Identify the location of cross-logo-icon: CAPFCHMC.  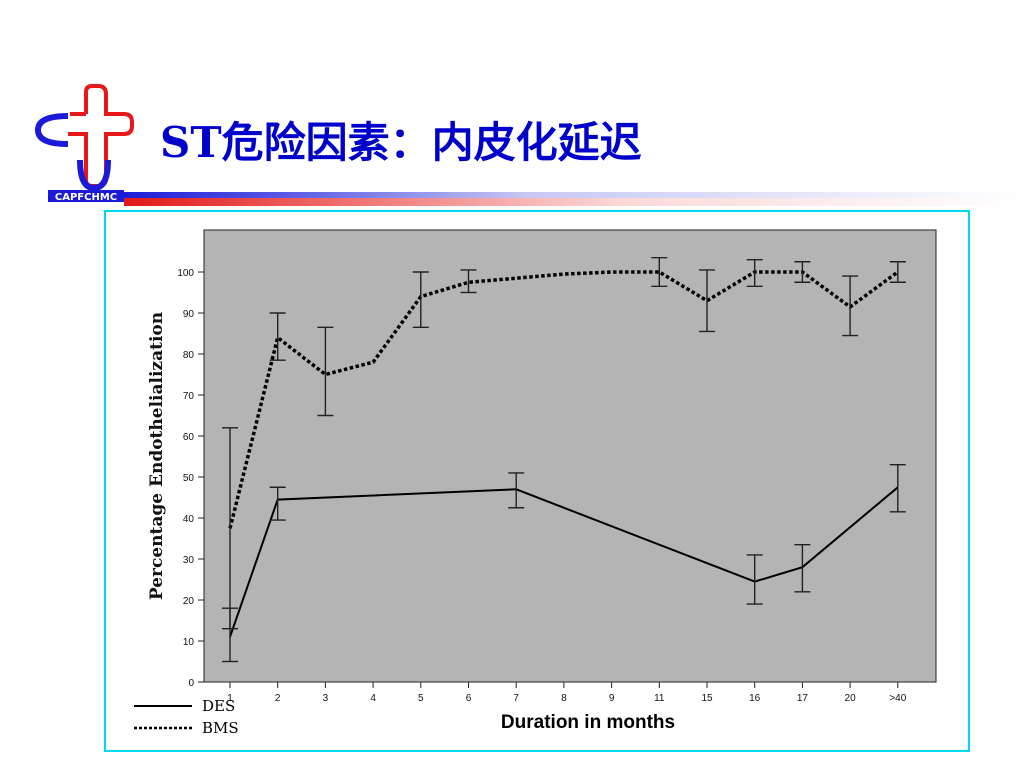
(84, 143).